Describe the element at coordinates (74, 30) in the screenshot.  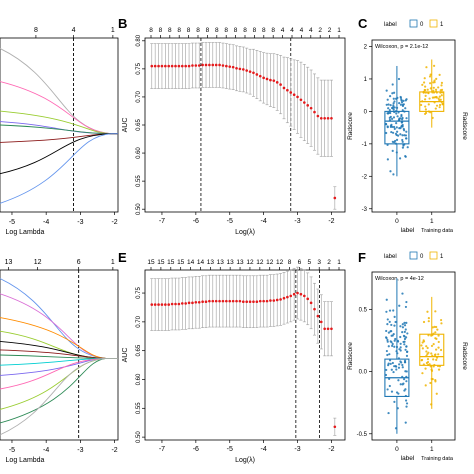
I see `top-tick-label: 4` at that location.